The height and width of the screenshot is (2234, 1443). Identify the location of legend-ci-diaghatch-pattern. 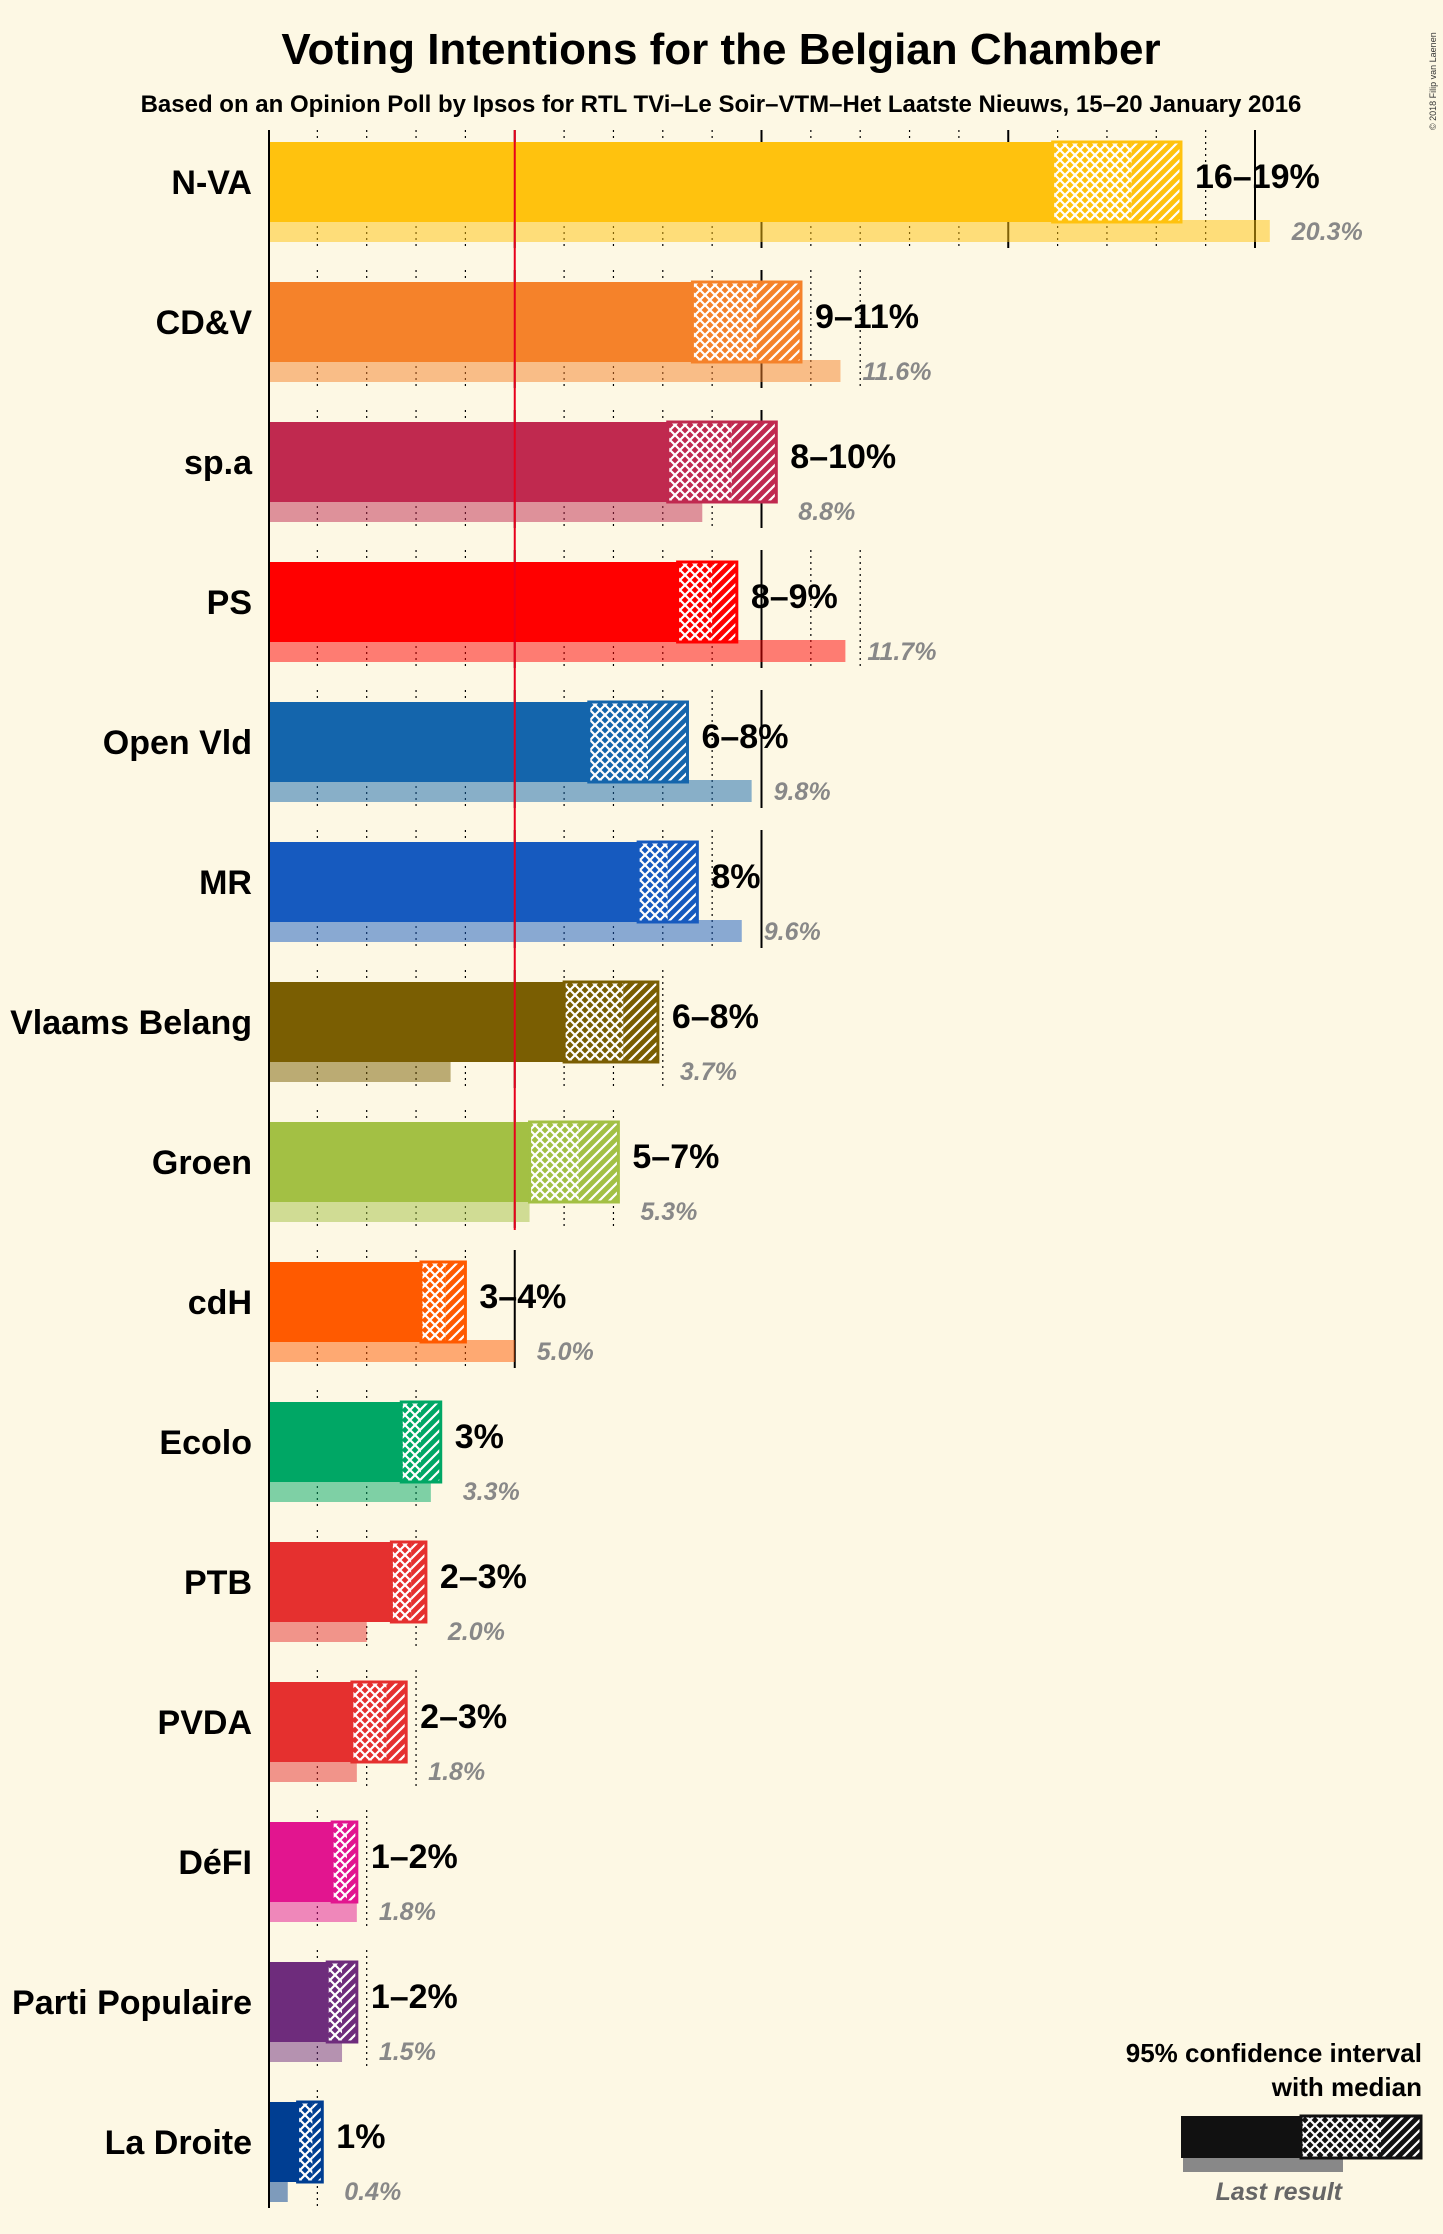
(1401, 2137).